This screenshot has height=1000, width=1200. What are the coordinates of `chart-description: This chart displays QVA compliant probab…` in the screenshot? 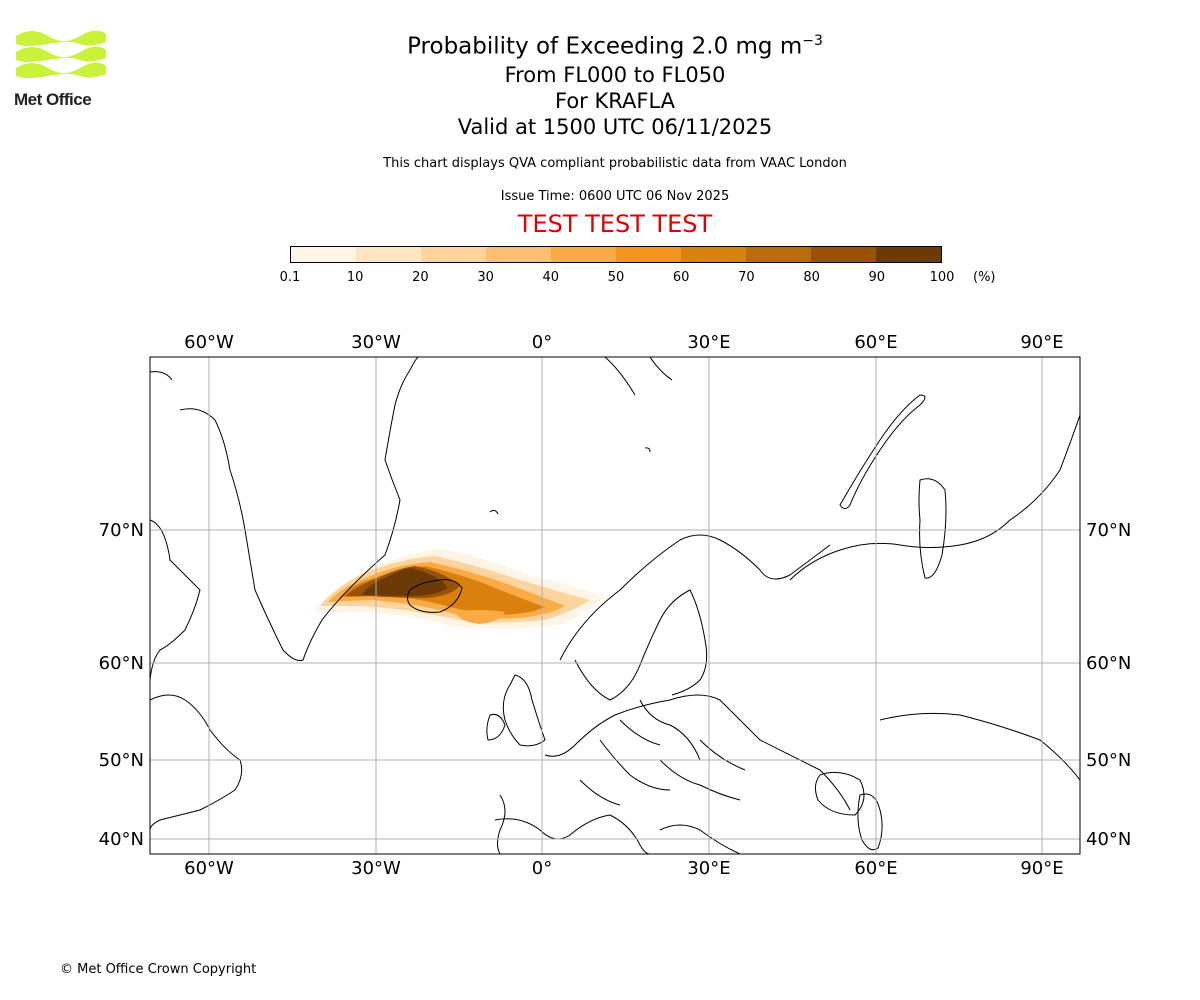 It's located at (615, 163).